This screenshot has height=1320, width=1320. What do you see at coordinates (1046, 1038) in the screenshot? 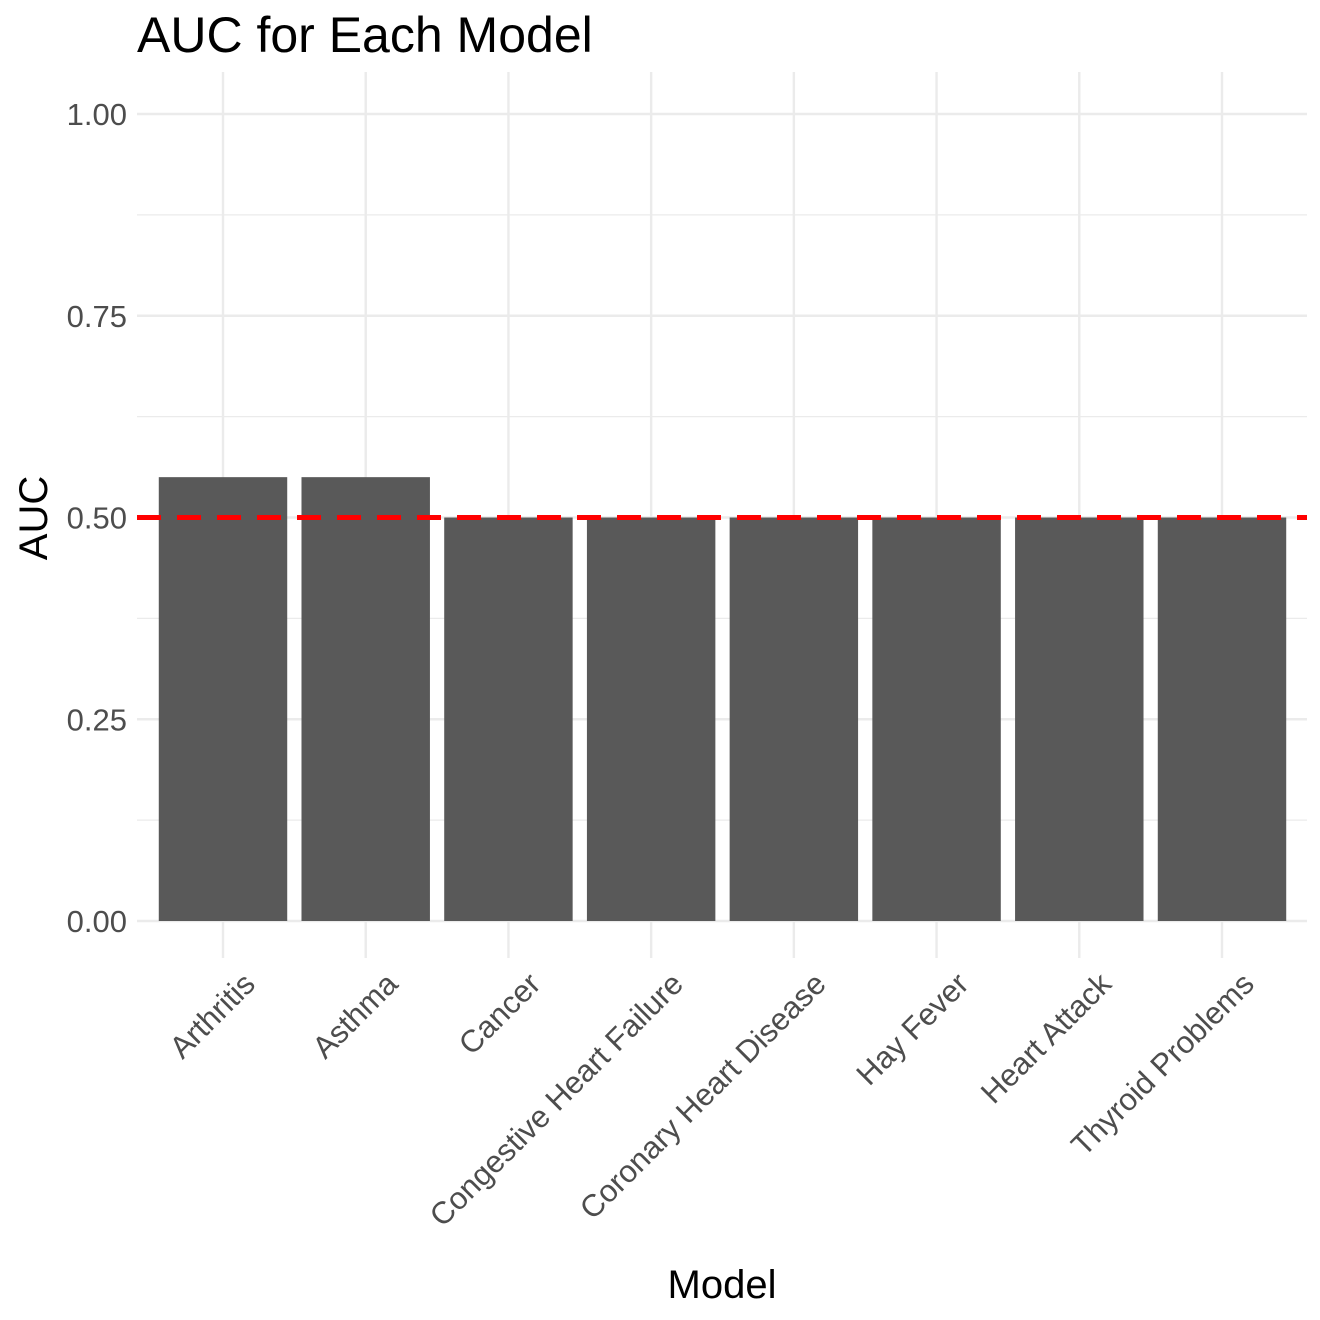
I see `x-tick-label: Heart Attack` at bounding box center [1046, 1038].